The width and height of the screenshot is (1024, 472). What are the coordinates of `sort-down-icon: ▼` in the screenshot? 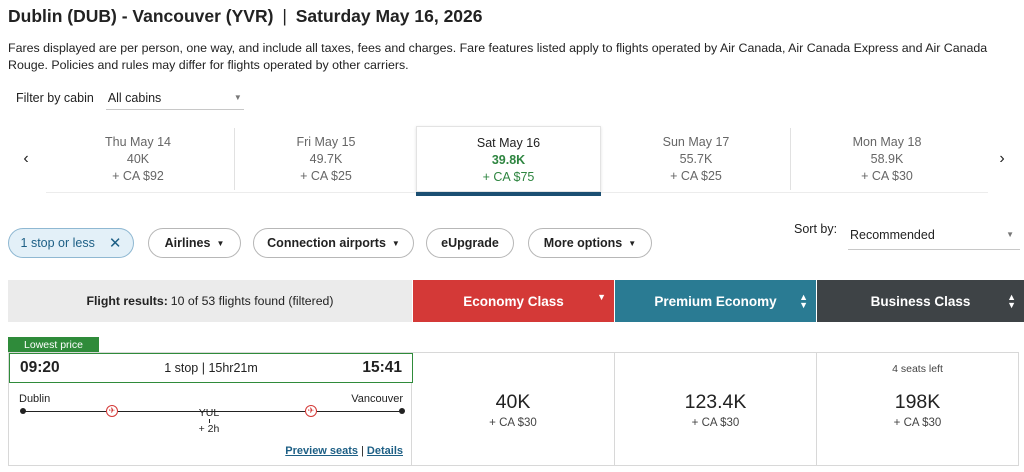 It's located at (601, 297).